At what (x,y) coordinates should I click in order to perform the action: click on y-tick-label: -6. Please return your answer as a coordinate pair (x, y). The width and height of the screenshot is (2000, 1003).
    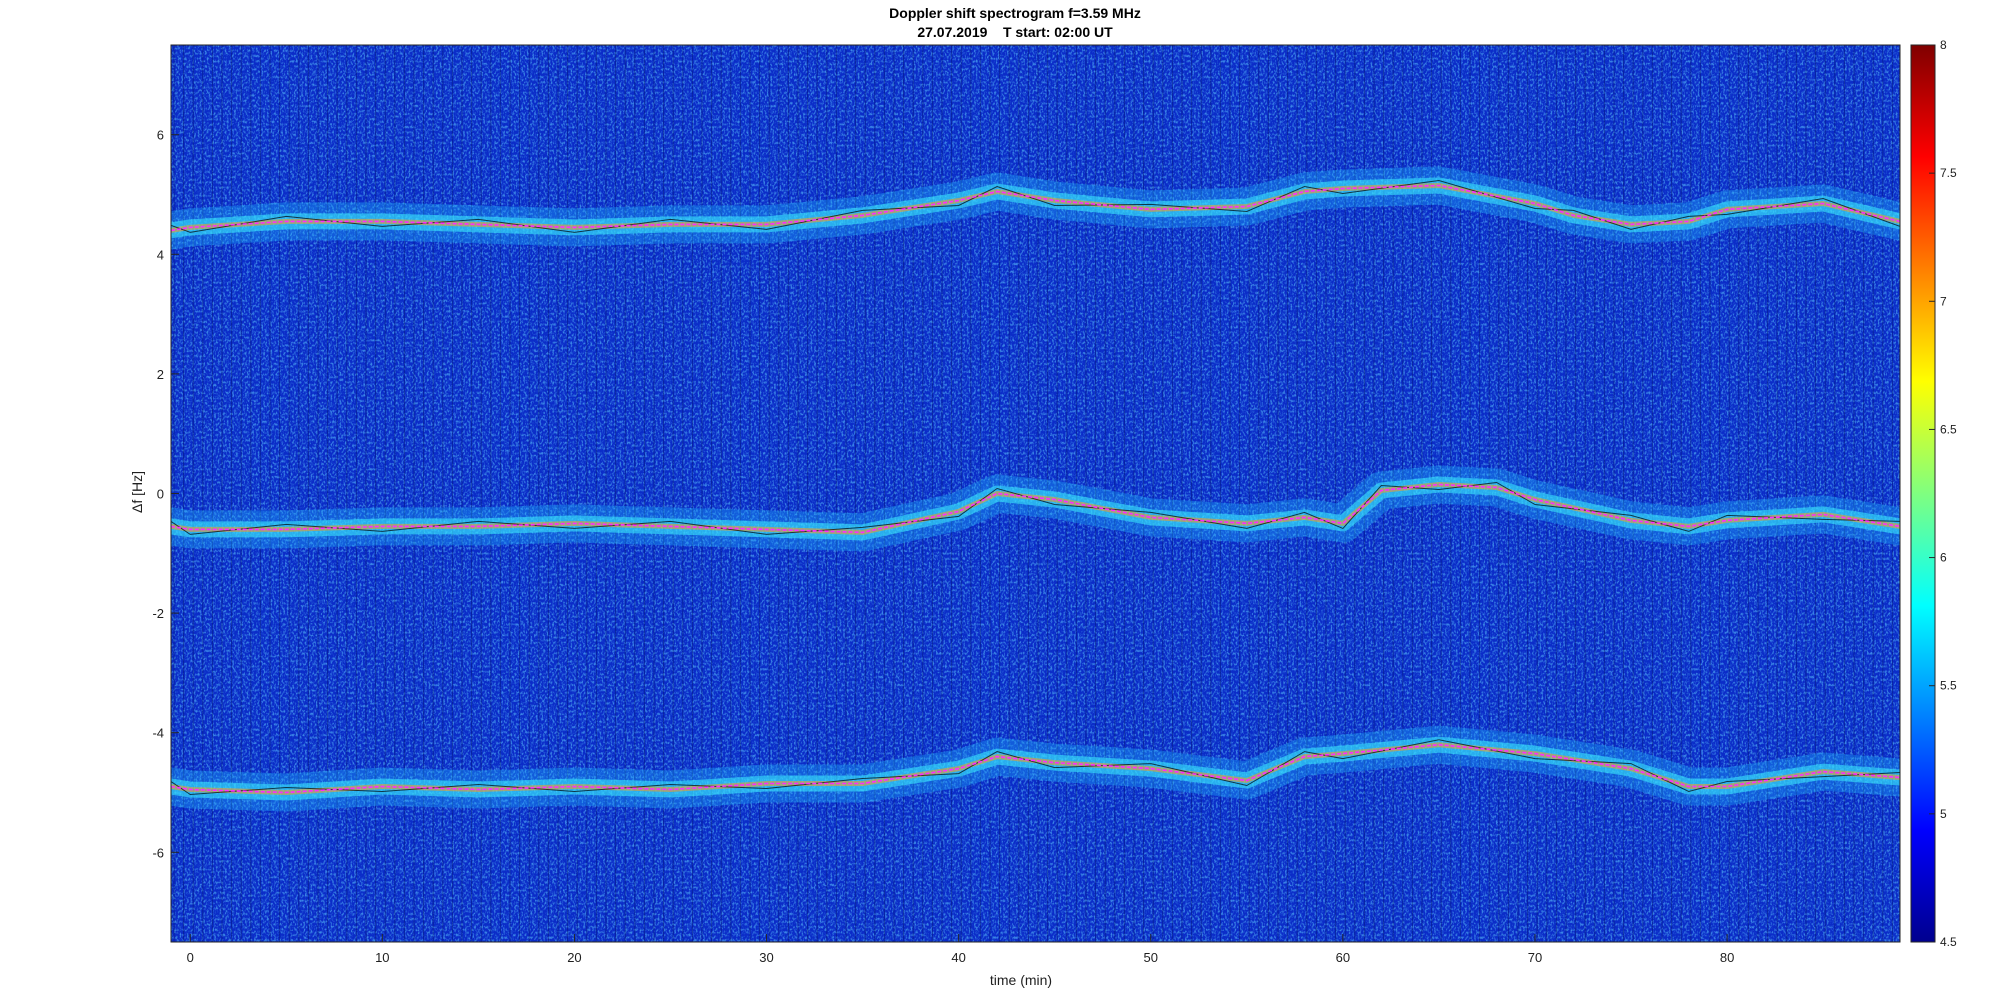
    Looking at the image, I should click on (158, 852).